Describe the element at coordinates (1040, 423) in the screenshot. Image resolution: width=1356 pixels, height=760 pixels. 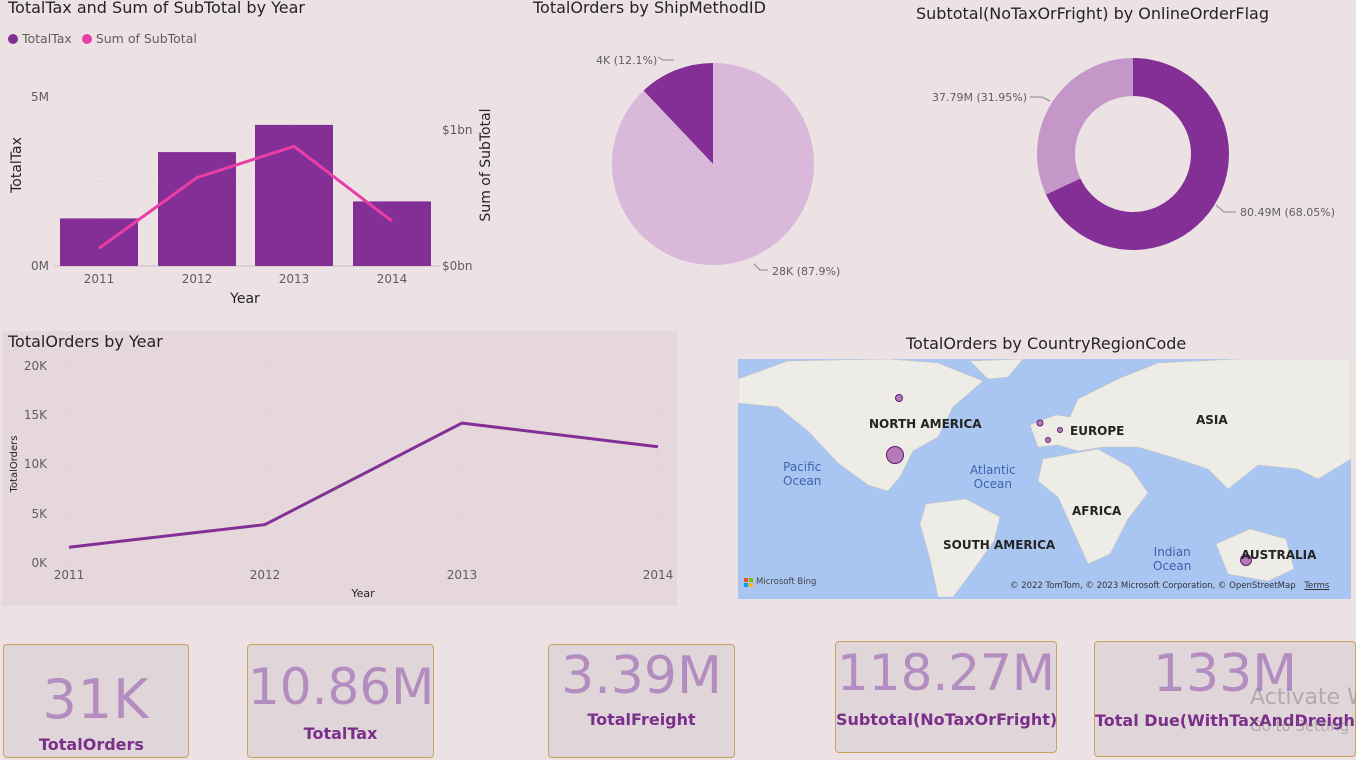
I see `bubble-united-kingdom` at that location.